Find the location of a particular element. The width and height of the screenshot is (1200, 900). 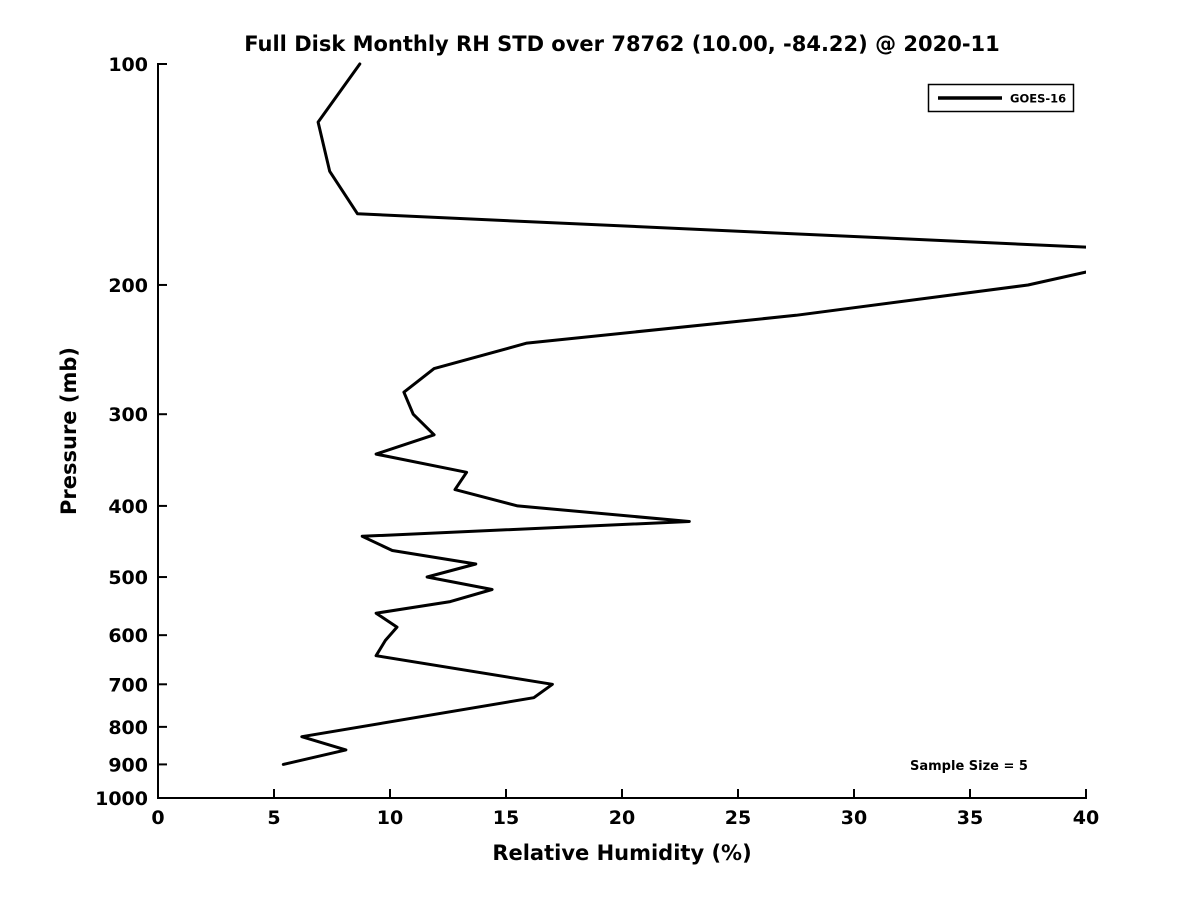

x-tick-label: 10 is located at coordinates (390, 818).